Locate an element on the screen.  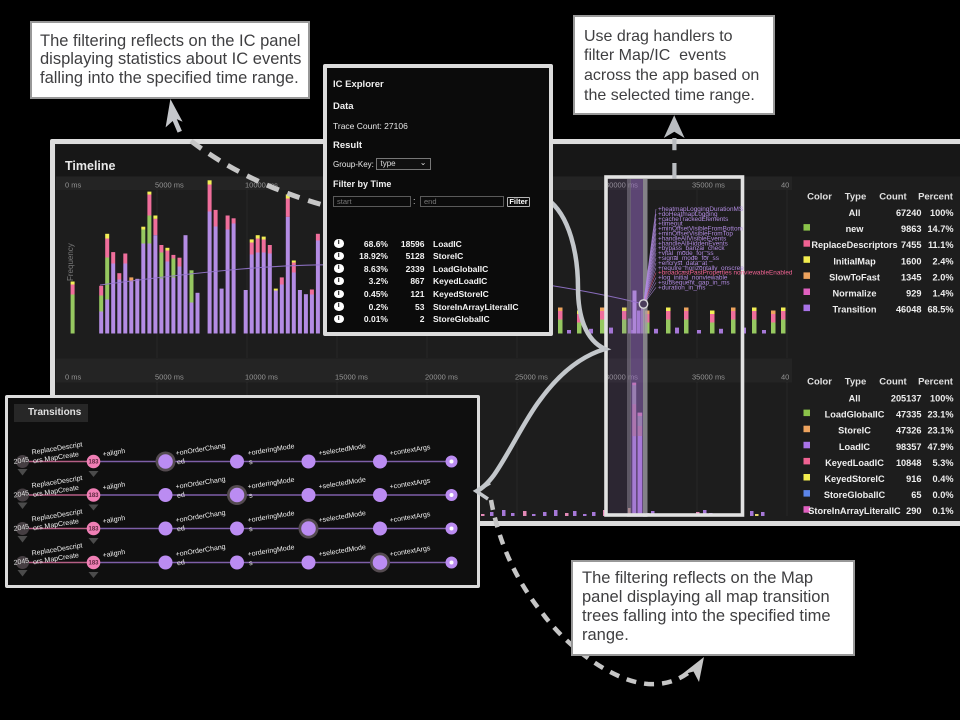
svg-text: 47326 is located at coordinates (909, 430).